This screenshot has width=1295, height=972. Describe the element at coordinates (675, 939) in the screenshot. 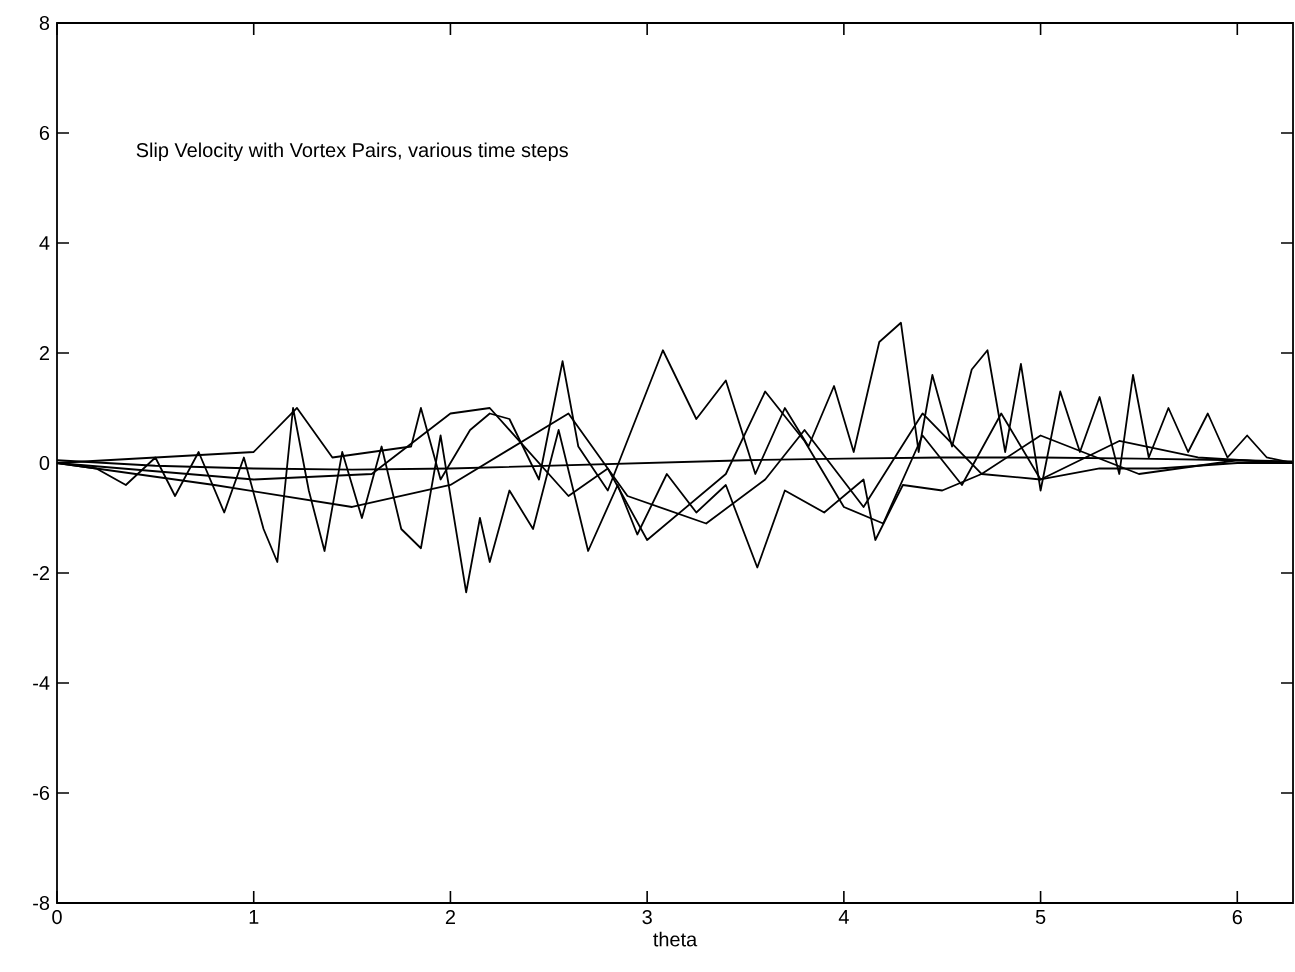

I see `x-axis-title: theta` at that location.